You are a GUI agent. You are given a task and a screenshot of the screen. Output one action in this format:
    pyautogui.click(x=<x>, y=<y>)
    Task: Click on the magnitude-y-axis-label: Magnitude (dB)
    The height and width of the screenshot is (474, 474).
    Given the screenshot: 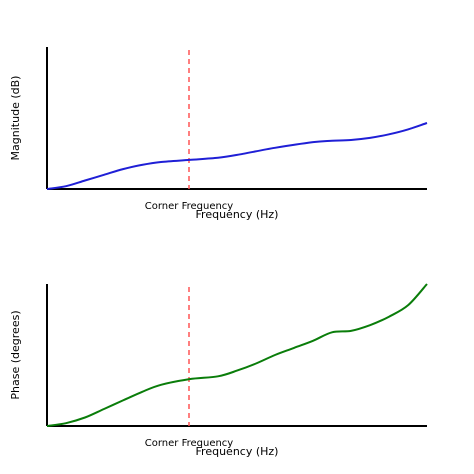 What is the action you would take?
    pyautogui.click(x=15, y=118)
    